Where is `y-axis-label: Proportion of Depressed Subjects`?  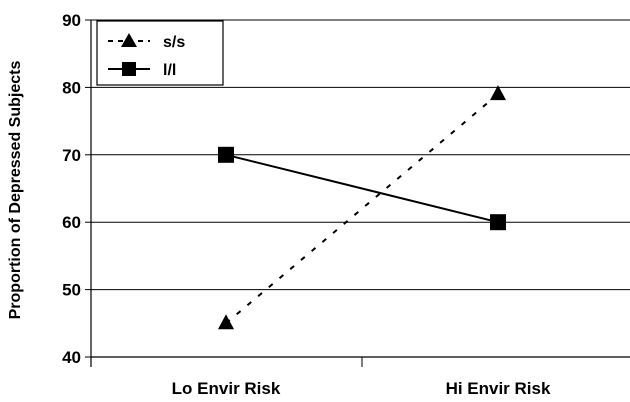
y-axis-label: Proportion of Depressed Subjects is located at coordinates (15, 190).